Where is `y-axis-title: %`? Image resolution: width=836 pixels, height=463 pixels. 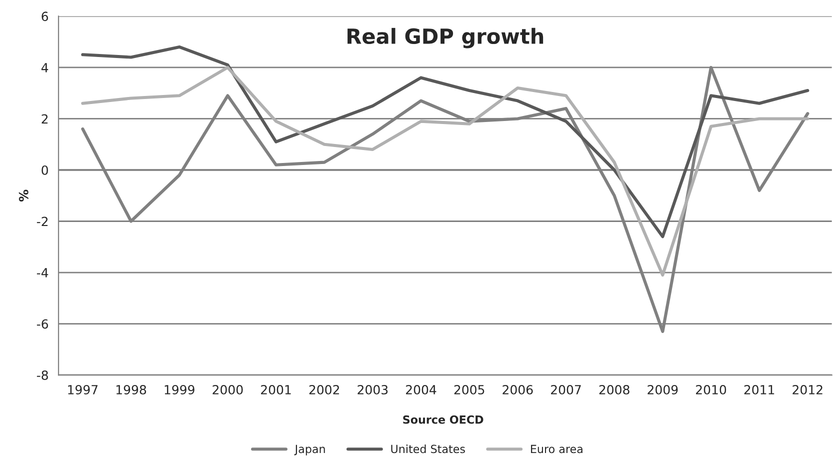
y-axis-title: % is located at coordinates (23, 196).